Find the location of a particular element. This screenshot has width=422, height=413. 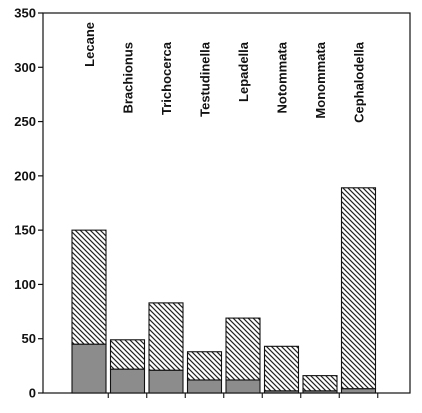

category-label-notommata: Notommata is located at coordinates (282, 77).